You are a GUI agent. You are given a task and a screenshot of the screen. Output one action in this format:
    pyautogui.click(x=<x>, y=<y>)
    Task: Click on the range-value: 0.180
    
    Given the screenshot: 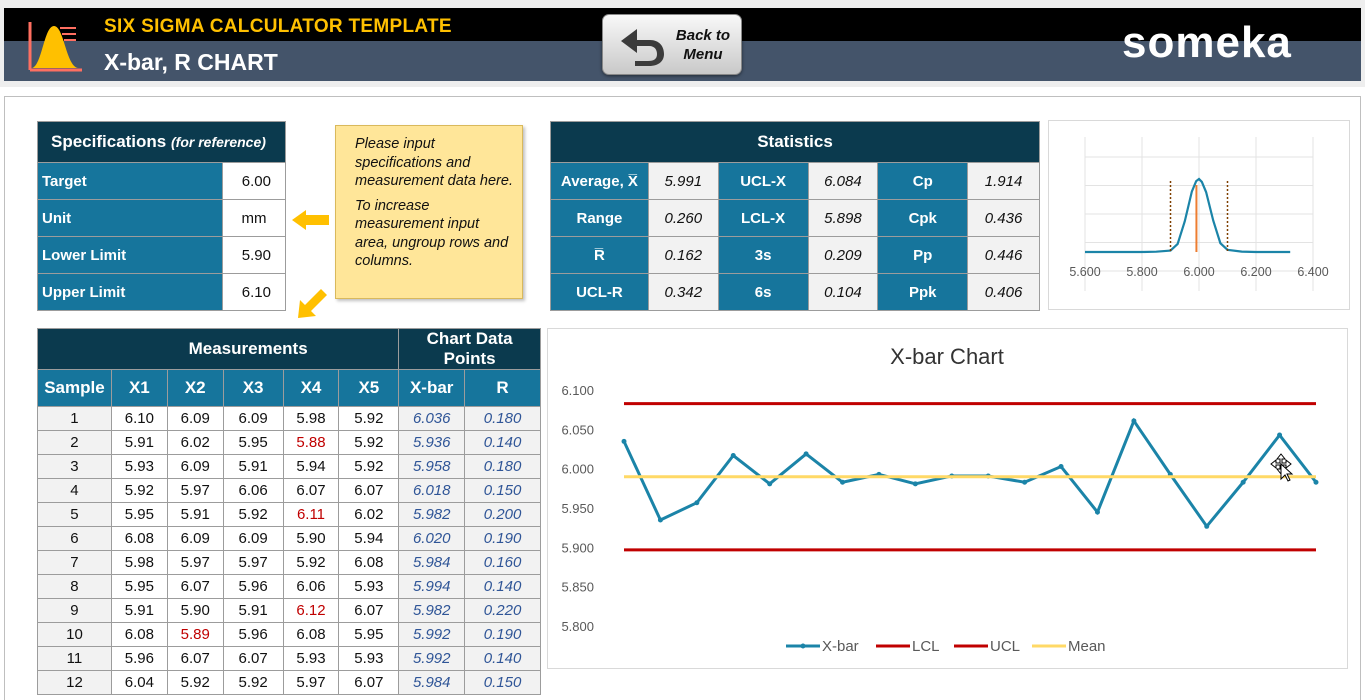 What is the action you would take?
    pyautogui.click(x=502, y=466)
    